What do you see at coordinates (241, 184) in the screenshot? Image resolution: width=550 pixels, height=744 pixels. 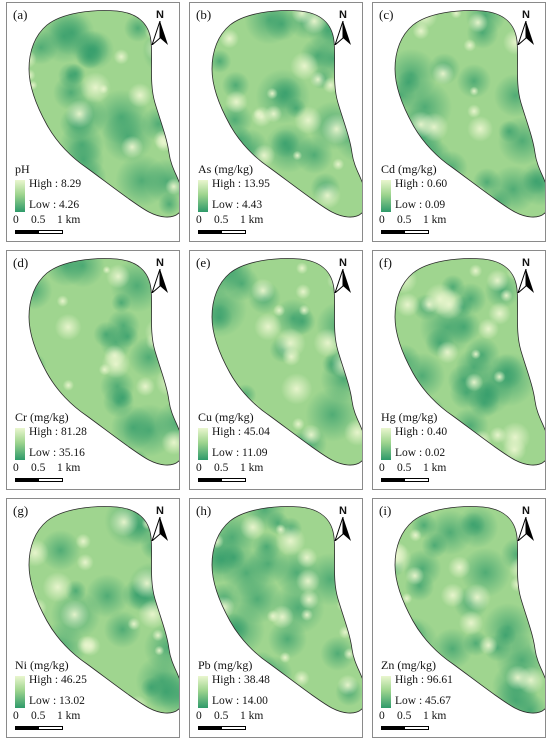 I see `legend-high-value: High : 13.95` at bounding box center [241, 184].